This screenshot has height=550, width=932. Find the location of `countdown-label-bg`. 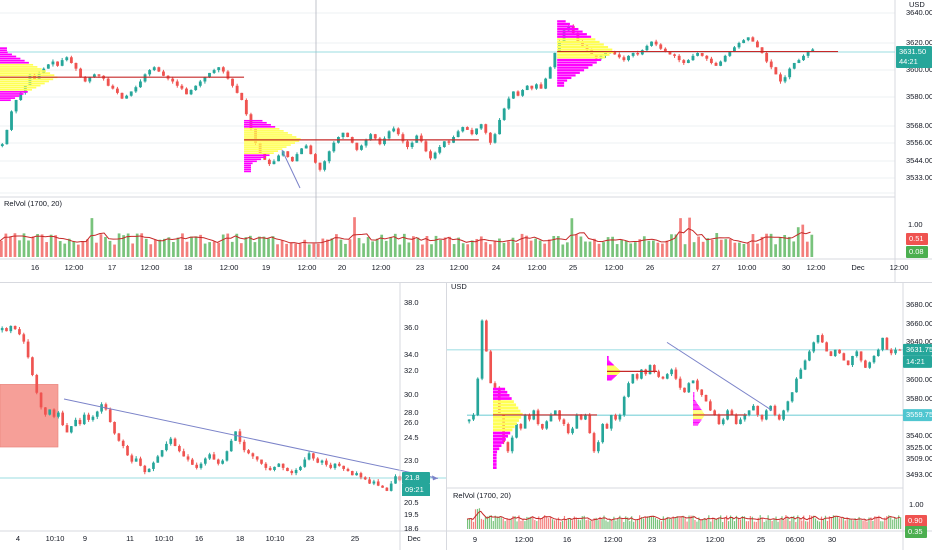

countdown-label-bg is located at coordinates (917, 361).